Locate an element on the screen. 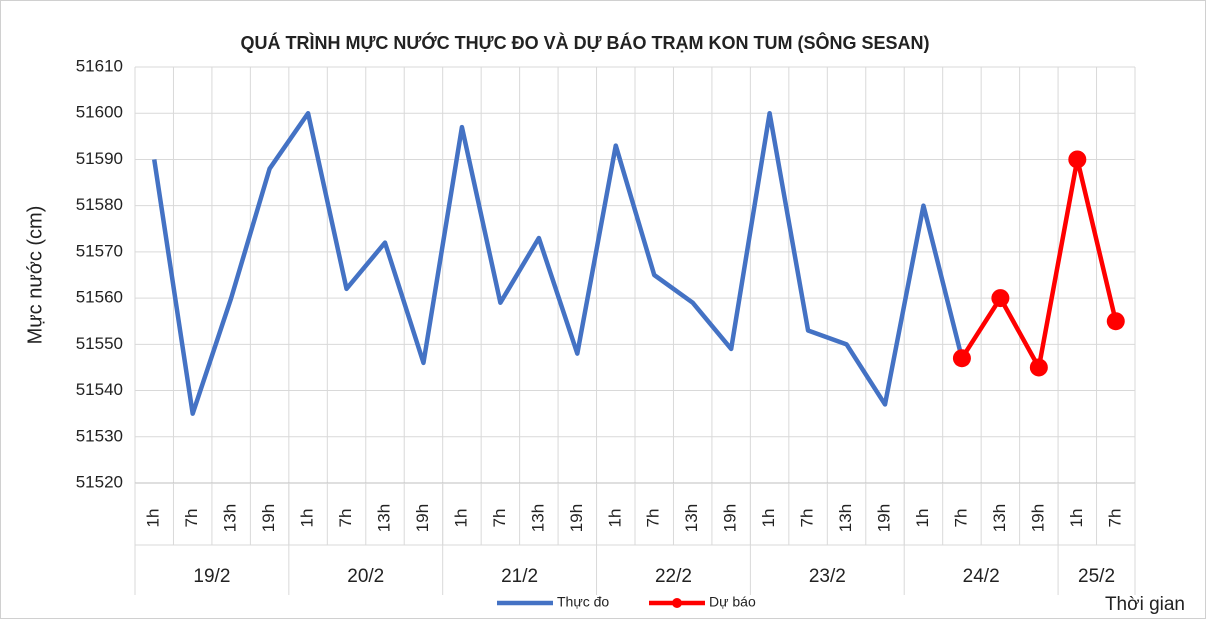 This screenshot has height=624, width=1206. y-tick-label: 51570 is located at coordinates (99, 250).